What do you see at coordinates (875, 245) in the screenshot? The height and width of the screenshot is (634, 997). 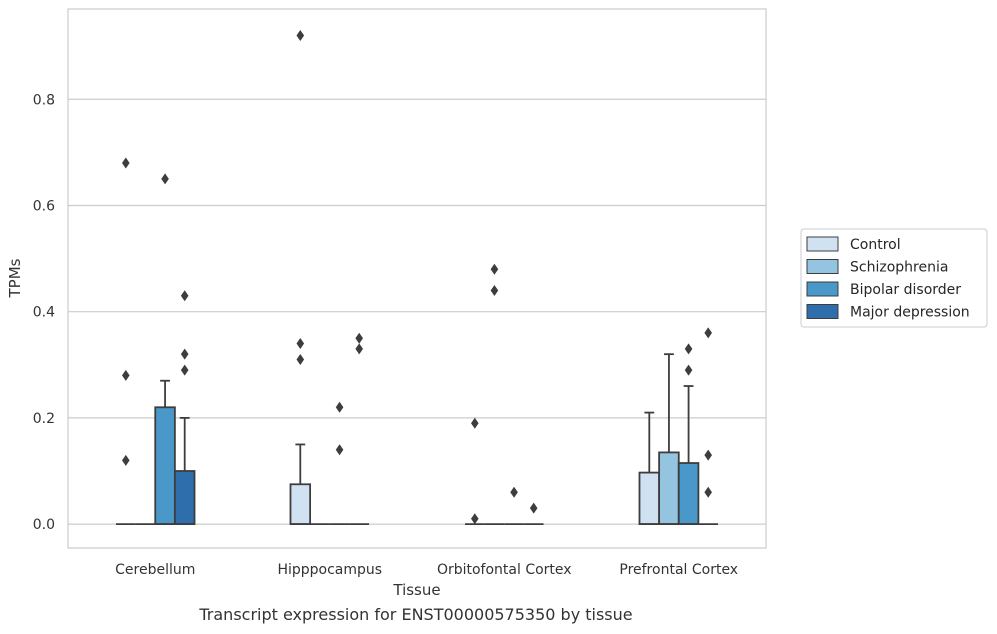 I see `legend-label: Control` at bounding box center [875, 245].